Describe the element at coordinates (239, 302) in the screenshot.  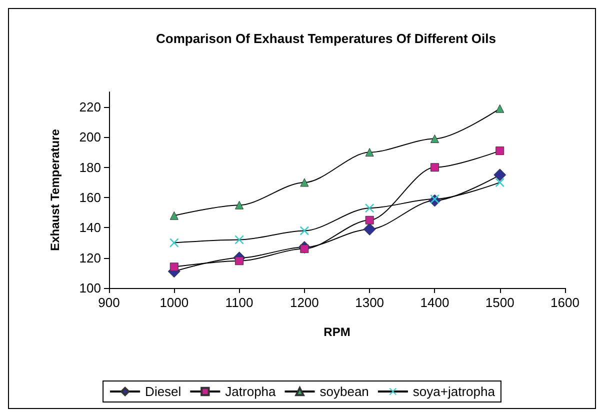
I see `x-tick-label: 1100` at that location.